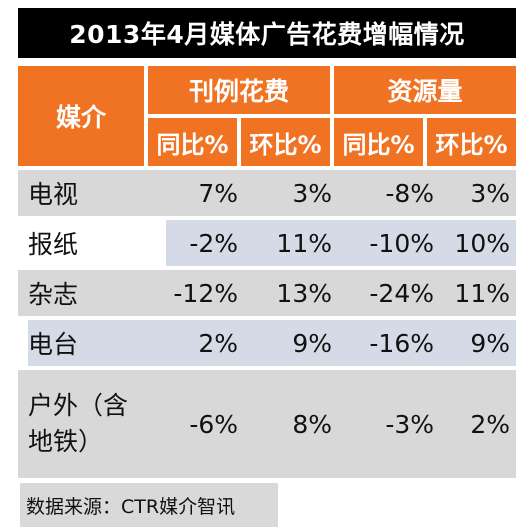 This screenshot has width=532, height=532. Describe the element at coordinates (267, 33) in the screenshot. I see `table-title: 2013年4月媒体广告花费增幅情况` at that location.